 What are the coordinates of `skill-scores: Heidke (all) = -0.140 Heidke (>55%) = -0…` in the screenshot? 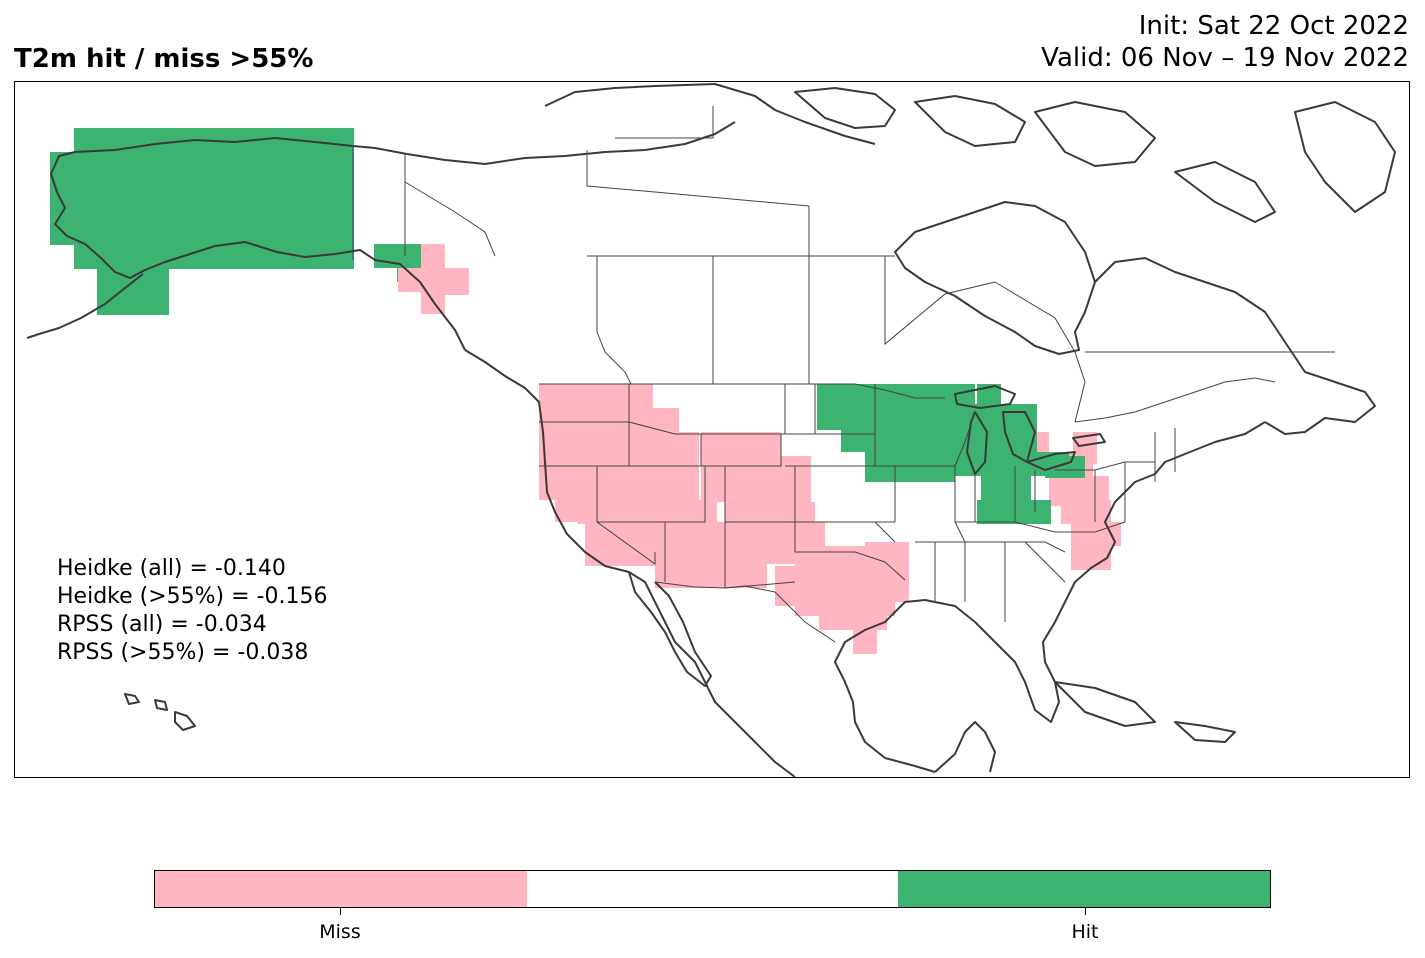 It's located at (192, 611).